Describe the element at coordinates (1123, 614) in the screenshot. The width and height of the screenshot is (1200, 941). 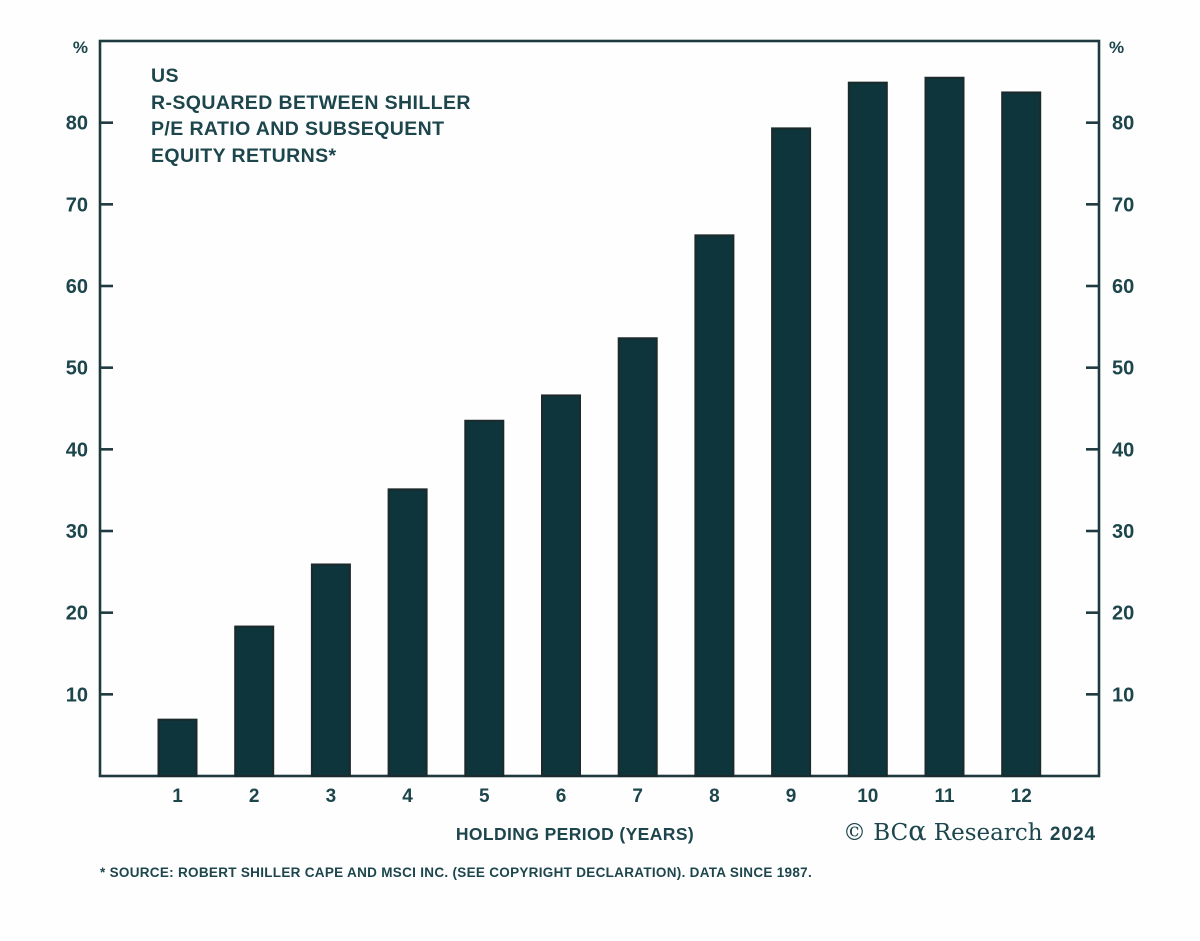
I see `y-tick-label-right: 20` at that location.